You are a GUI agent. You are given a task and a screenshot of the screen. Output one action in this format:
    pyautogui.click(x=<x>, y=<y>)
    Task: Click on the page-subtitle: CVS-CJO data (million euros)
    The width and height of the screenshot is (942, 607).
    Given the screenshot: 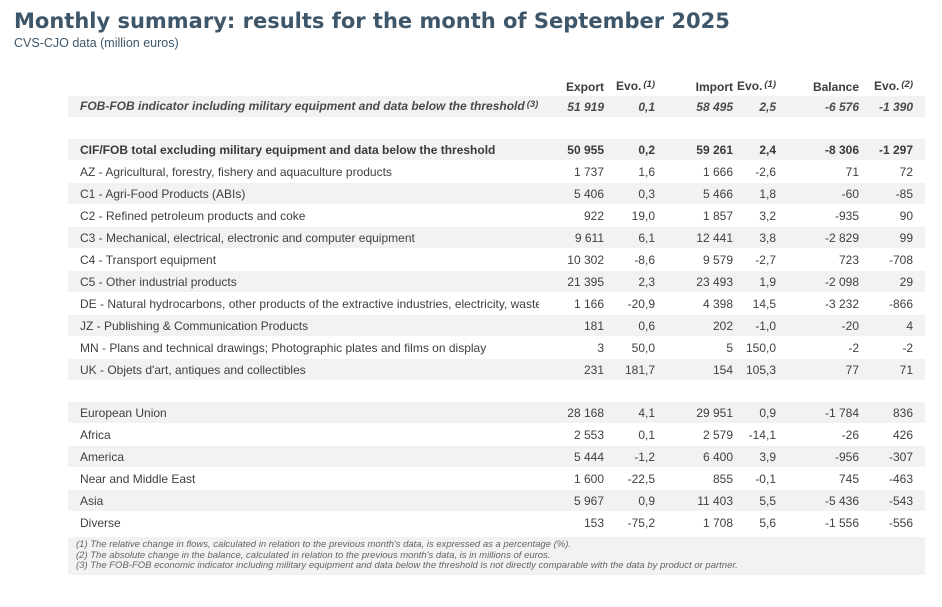 What is the action you would take?
    pyautogui.click(x=96, y=43)
    